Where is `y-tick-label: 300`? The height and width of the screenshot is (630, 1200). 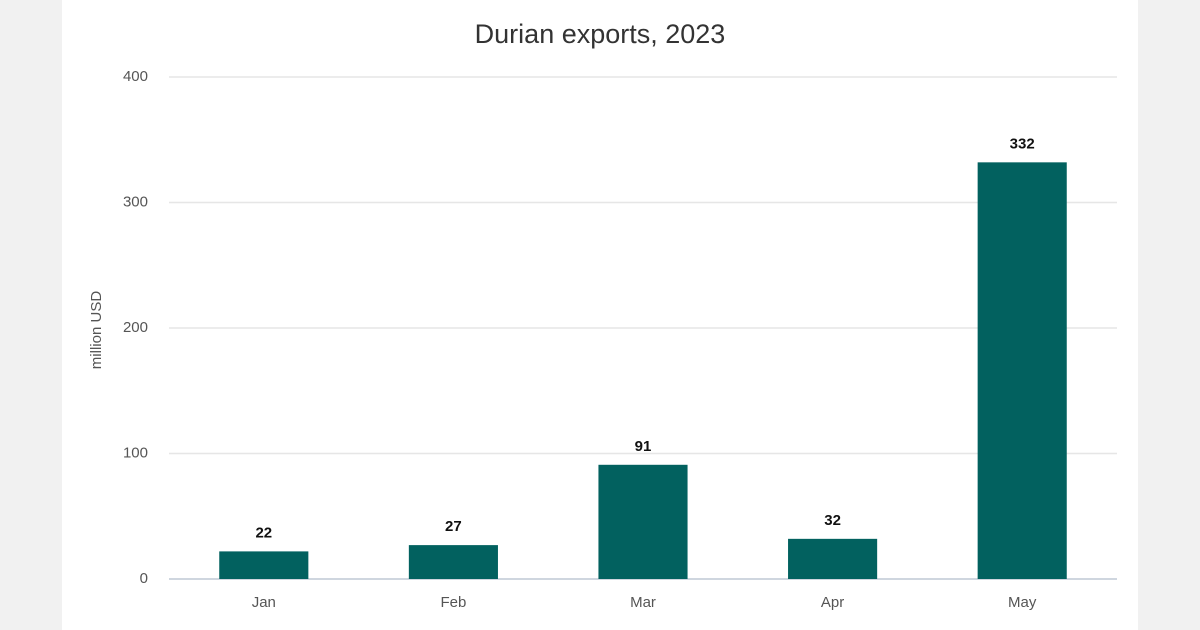
y-tick-label: 300 is located at coordinates (135, 201).